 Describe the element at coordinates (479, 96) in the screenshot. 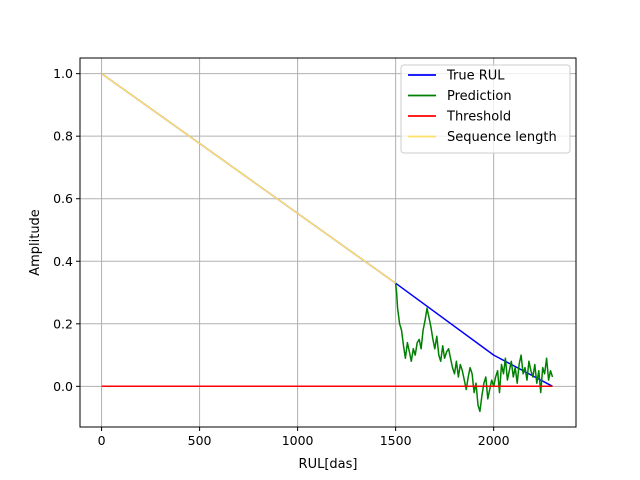

I see `legend-entry-label: Prediction` at that location.